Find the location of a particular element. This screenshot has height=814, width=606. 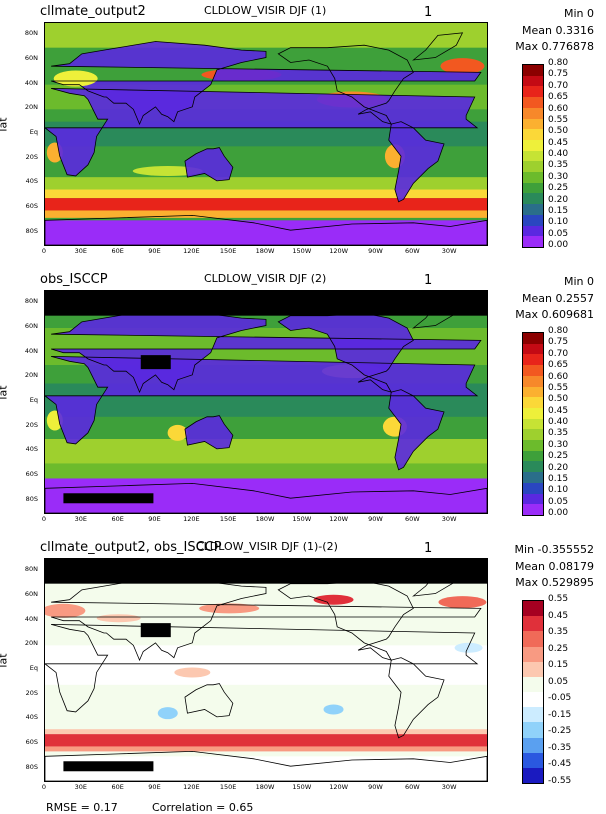

colorbar-label: -0.15 is located at coordinates (560, 714).